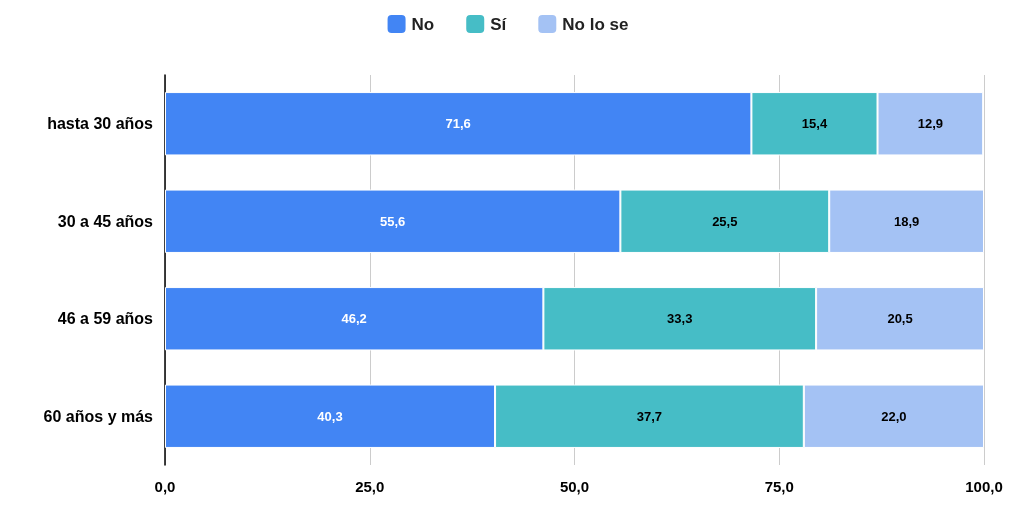 The height and width of the screenshot is (510, 1014). Describe the element at coordinates (906, 221) in the screenshot. I see `data-label: 18,9` at that location.